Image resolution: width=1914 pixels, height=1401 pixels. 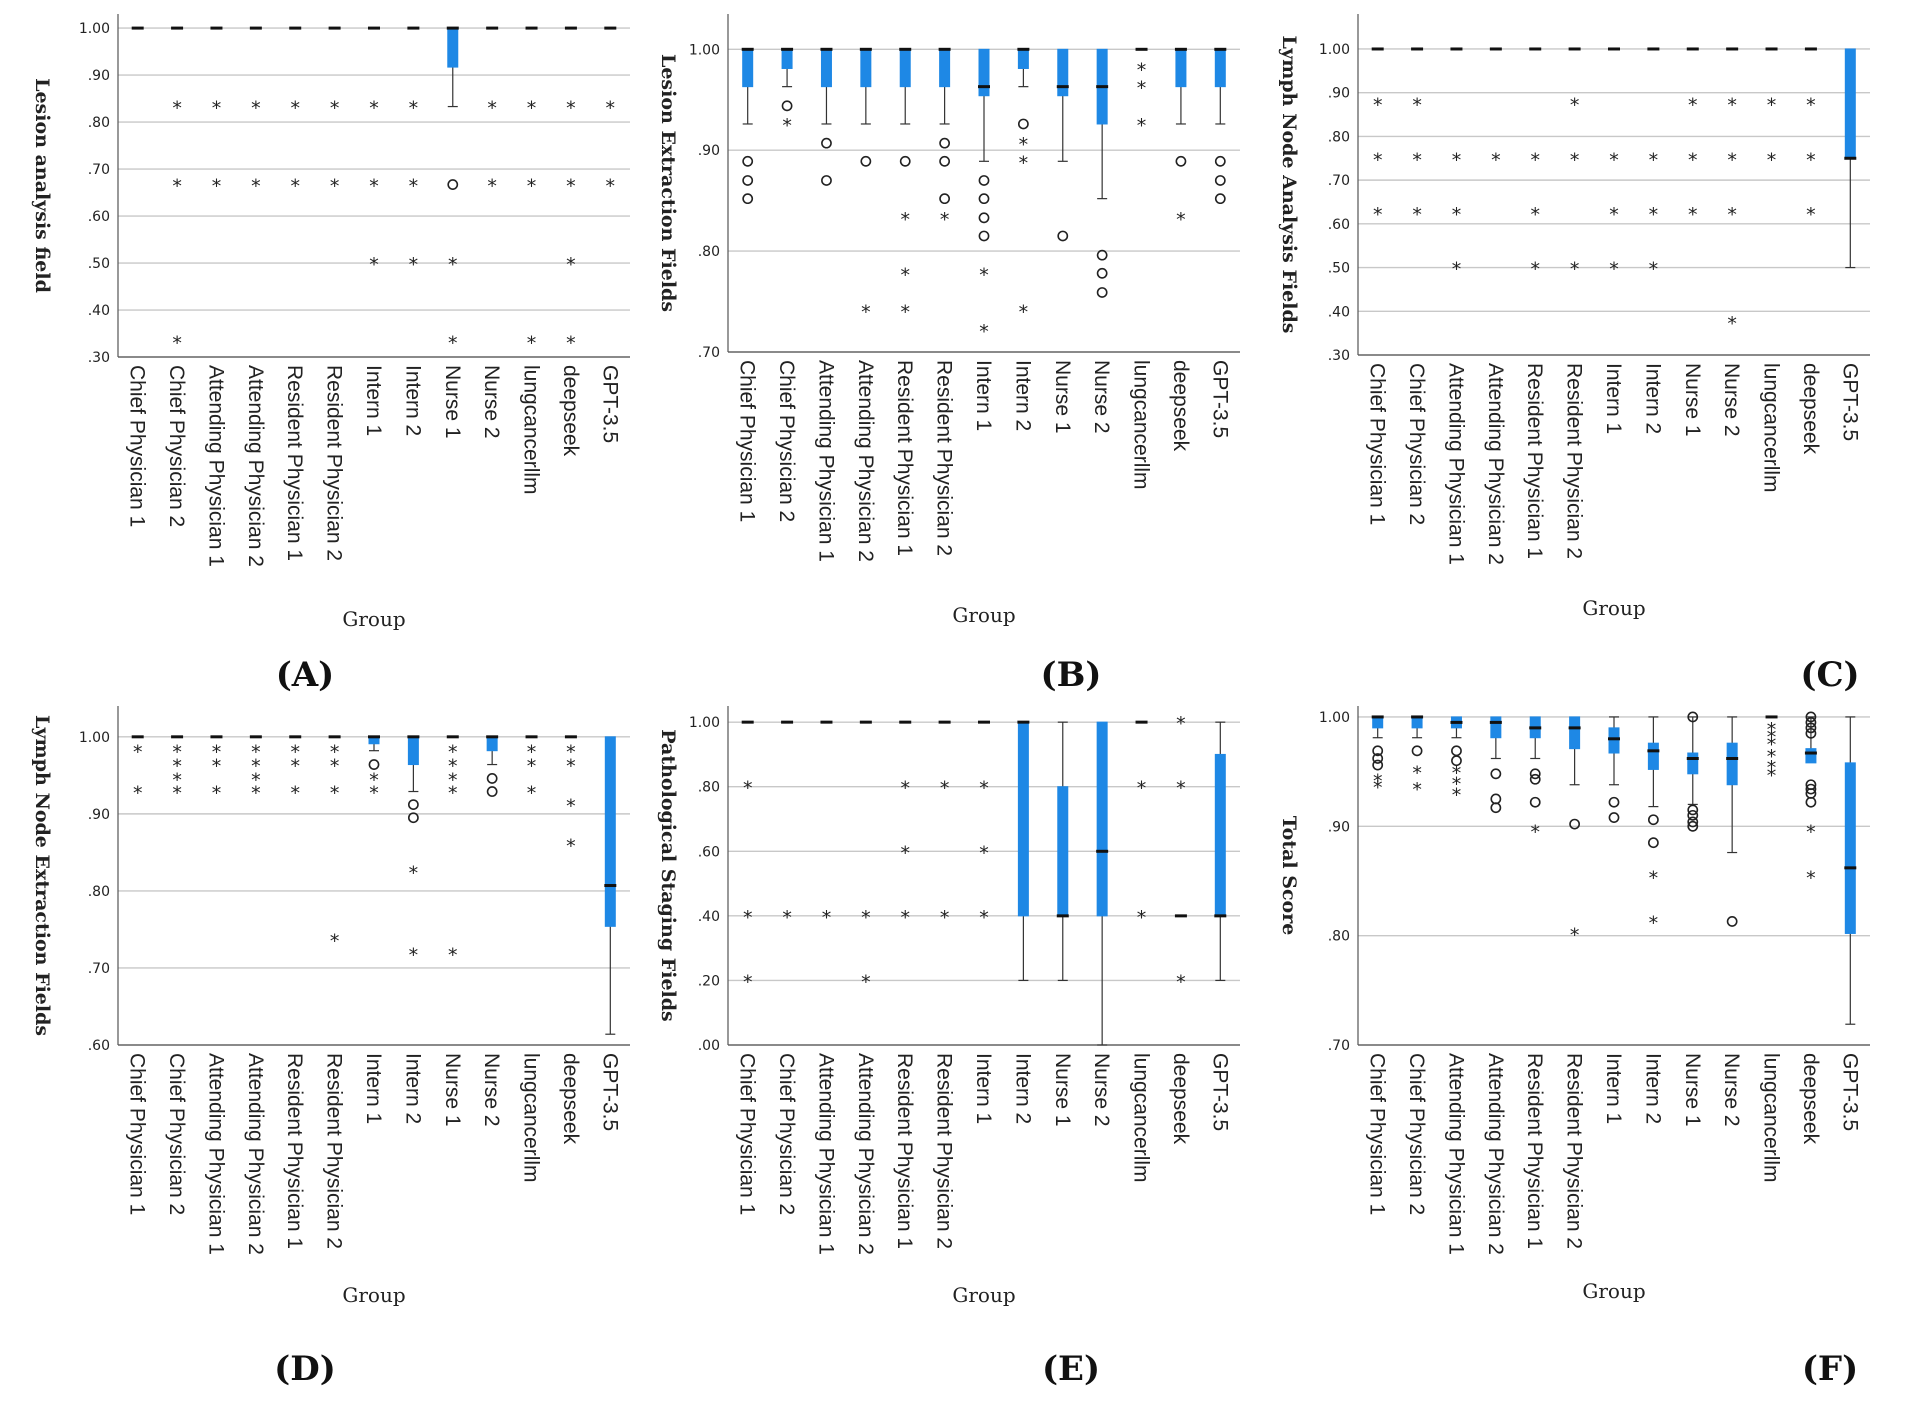 I want to click on box-group: *, so click(x=787, y=92).